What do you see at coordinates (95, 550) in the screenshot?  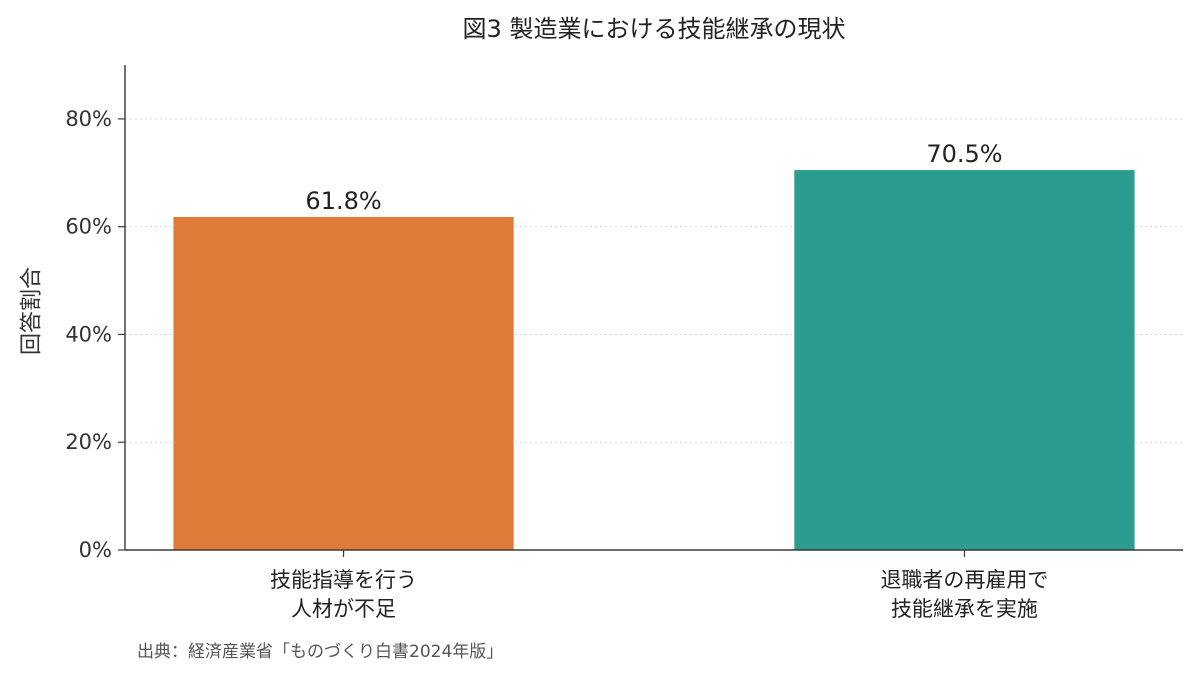 I see `y-tick-label: 0%` at bounding box center [95, 550].